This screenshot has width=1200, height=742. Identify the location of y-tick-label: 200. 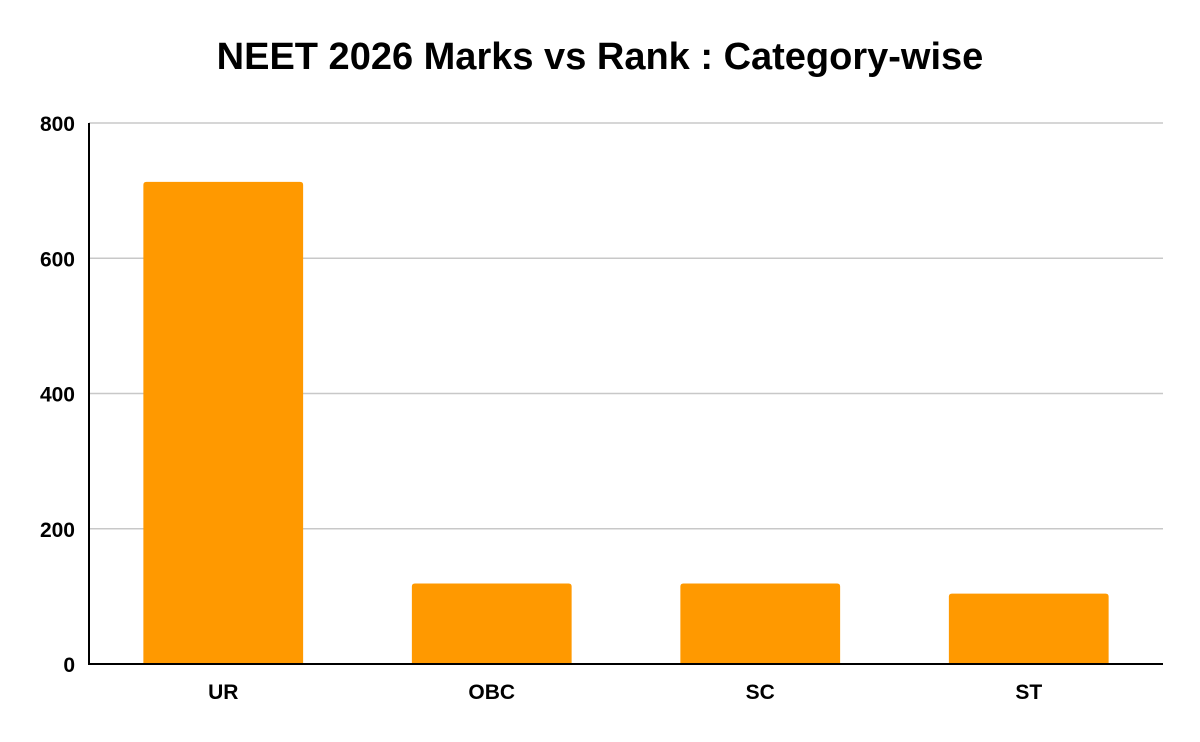
(57, 530).